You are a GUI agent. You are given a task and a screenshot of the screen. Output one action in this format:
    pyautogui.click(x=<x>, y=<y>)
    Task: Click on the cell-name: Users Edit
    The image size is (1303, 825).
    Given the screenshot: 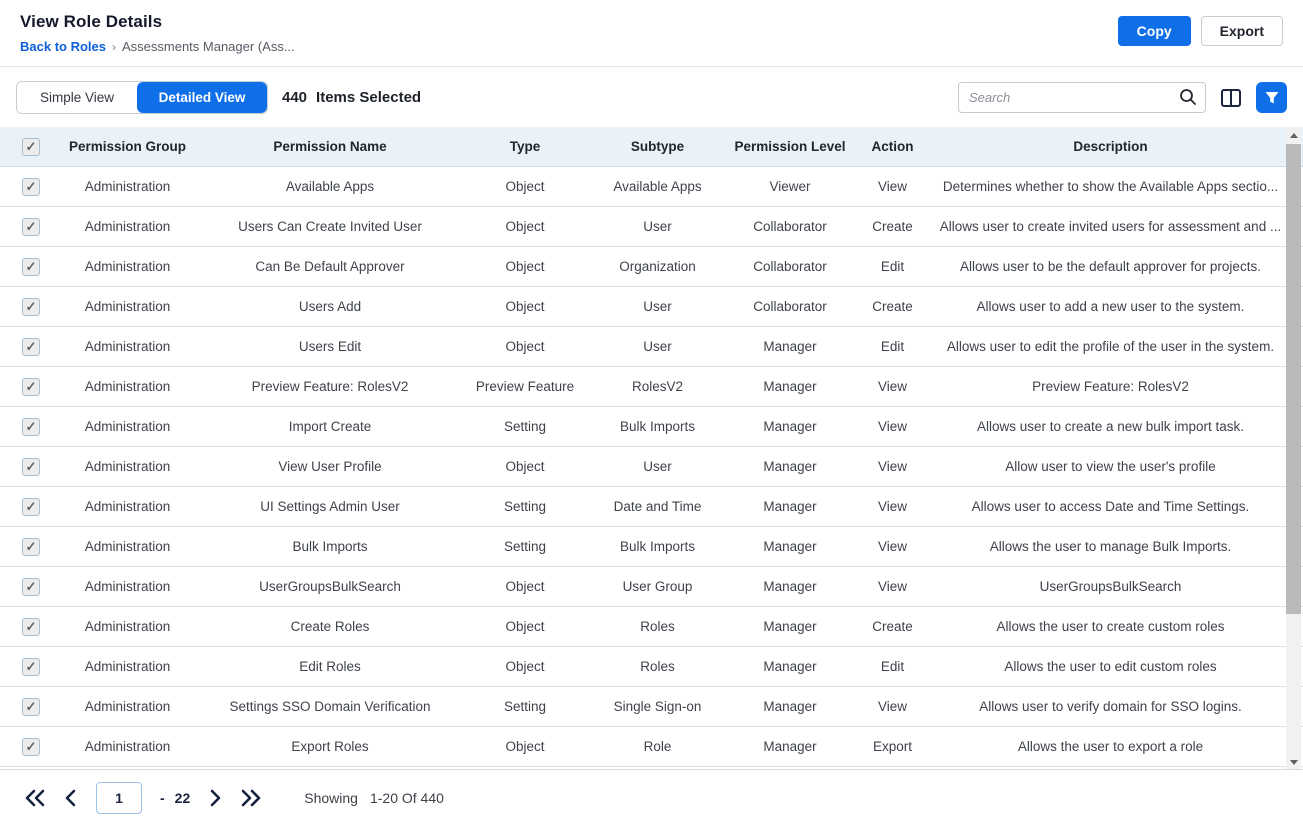 What is the action you would take?
    pyautogui.click(x=330, y=346)
    